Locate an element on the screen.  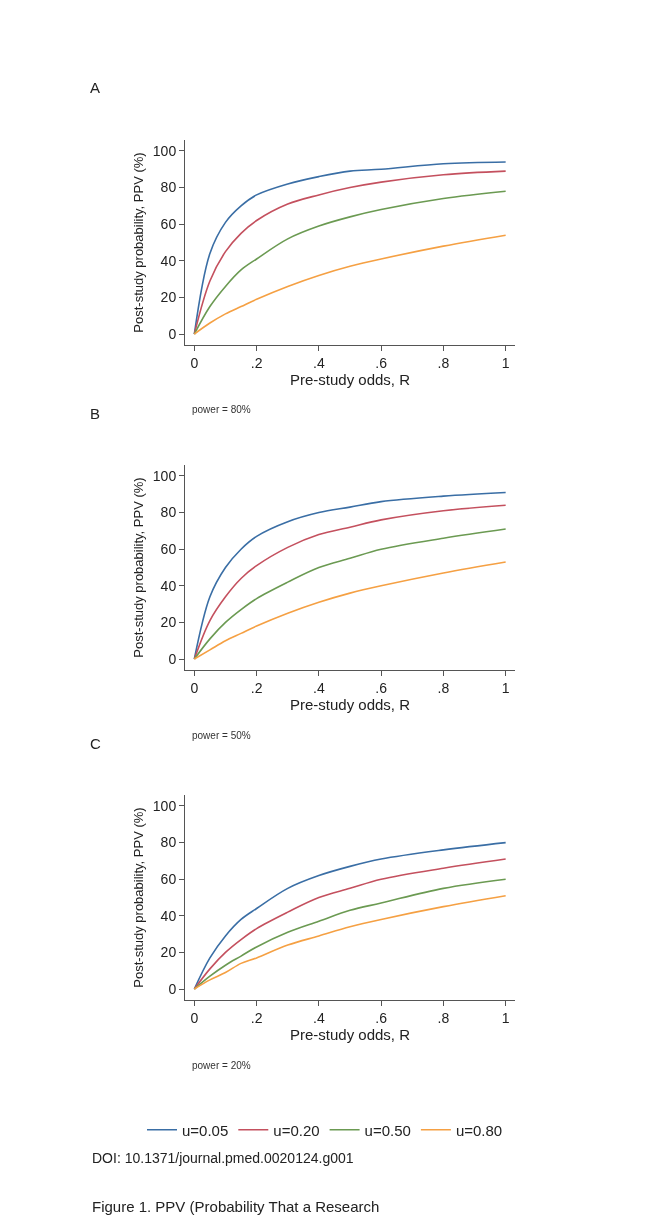
chart-title: C is located at coordinates (95, 743).